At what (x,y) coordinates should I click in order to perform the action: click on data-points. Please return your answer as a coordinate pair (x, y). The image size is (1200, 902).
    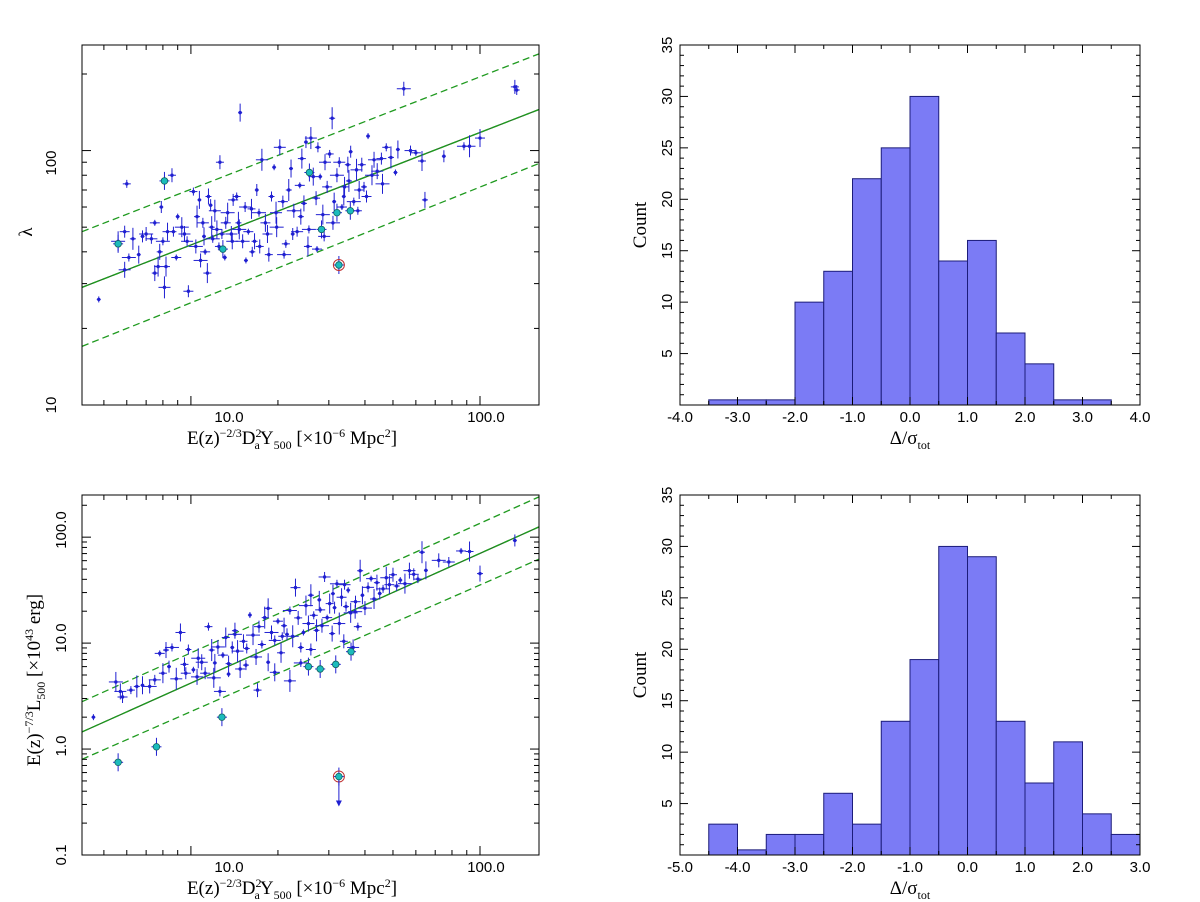
    Looking at the image, I should click on (304, 670).